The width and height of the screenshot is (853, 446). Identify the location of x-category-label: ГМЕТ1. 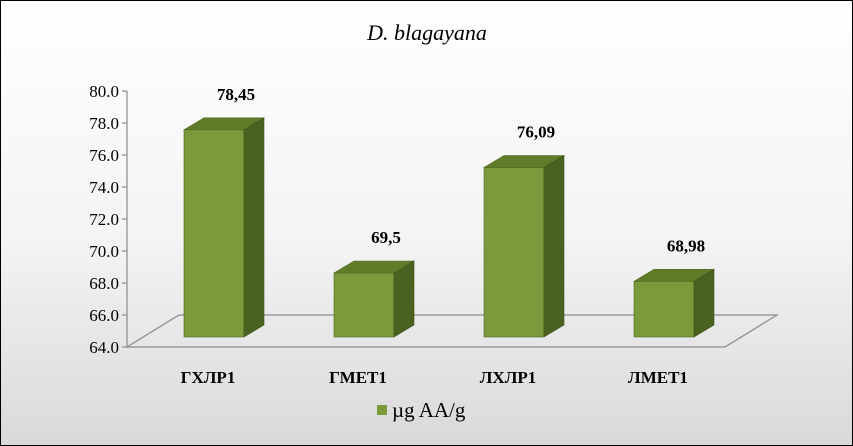
(358, 377).